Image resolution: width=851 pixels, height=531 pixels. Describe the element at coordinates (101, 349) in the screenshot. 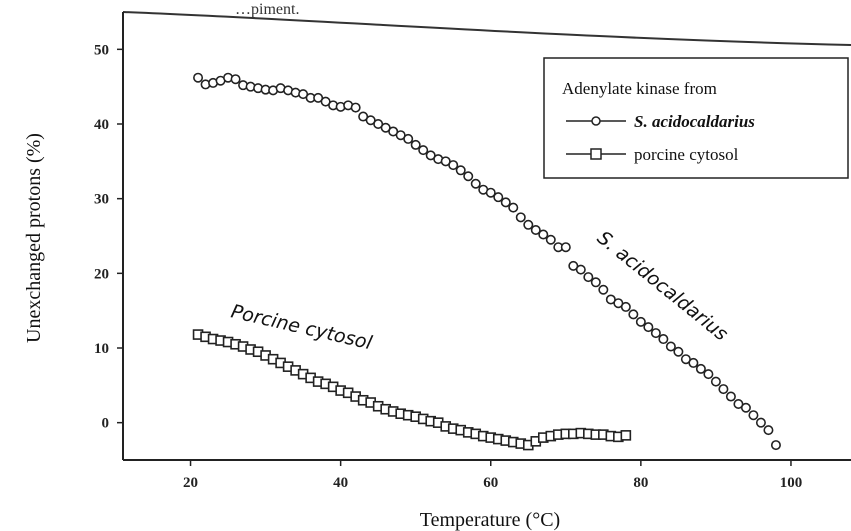

I see `y-tick-label: 10` at that location.